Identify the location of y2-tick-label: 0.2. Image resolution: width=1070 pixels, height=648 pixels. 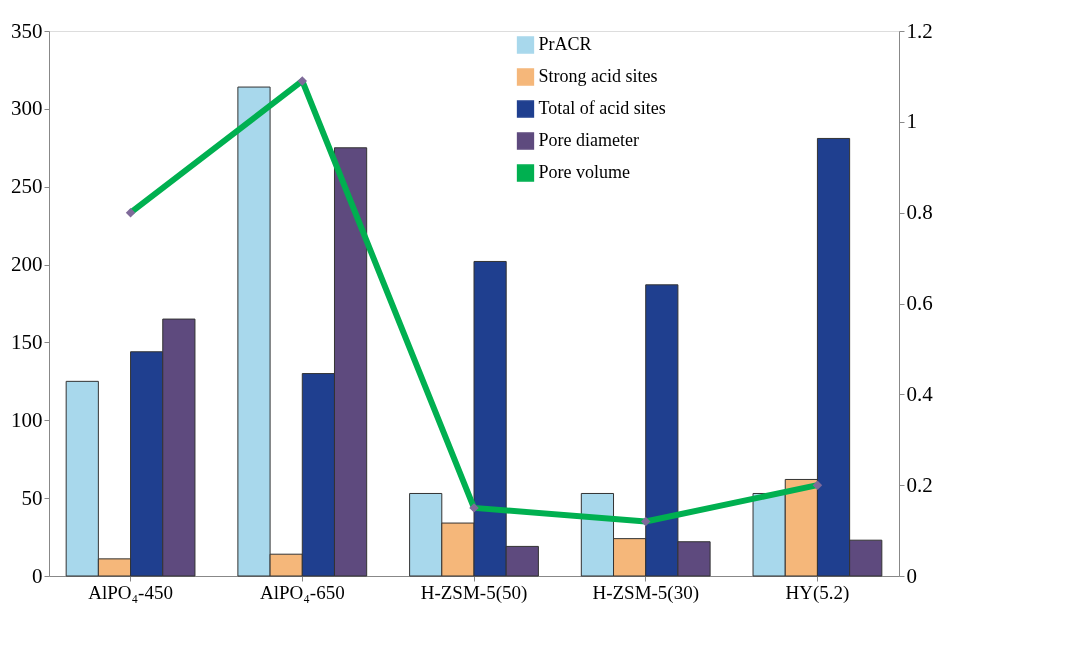
(919, 484).